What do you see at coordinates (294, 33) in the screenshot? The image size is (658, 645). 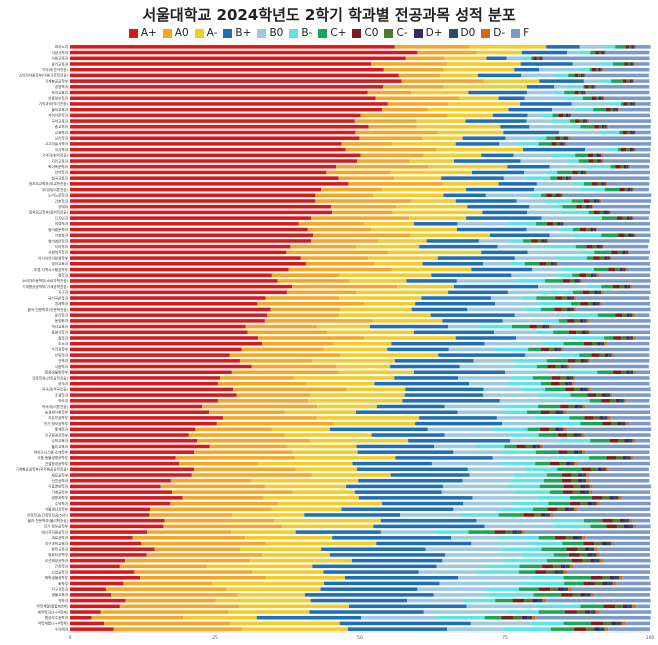 I see `legend-swatch` at bounding box center [294, 33].